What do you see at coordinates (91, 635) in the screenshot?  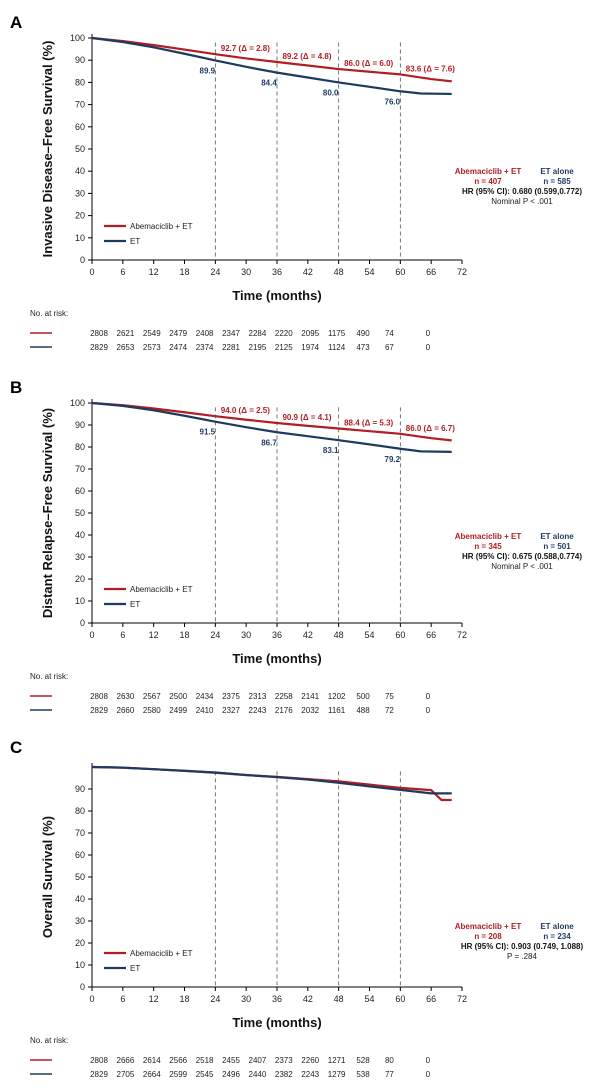 I see `x-tick-label: 0` at bounding box center [91, 635].